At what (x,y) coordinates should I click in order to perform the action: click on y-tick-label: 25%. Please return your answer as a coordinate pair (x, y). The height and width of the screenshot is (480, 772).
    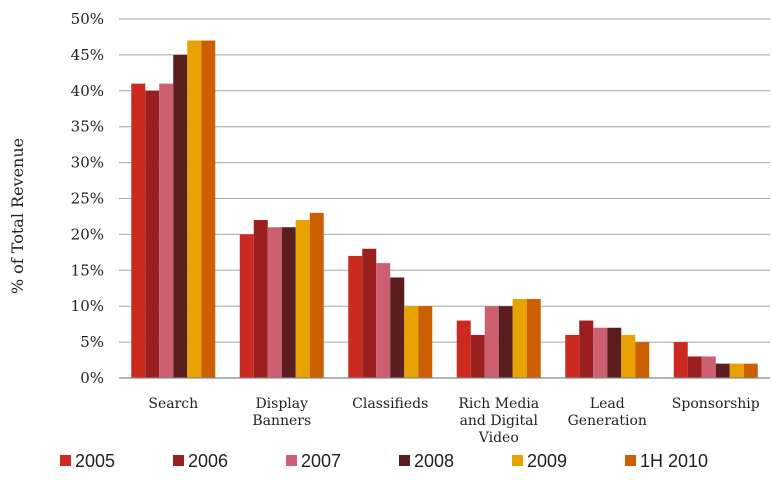
    Looking at the image, I should click on (87, 199).